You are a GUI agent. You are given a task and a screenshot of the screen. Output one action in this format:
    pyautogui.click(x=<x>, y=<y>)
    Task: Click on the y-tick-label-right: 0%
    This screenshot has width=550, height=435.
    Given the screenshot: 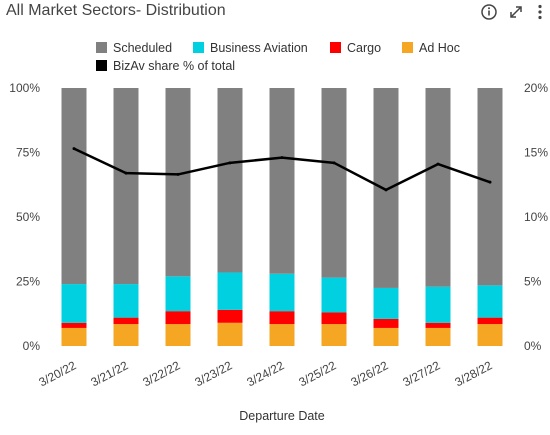 What is the action you would take?
    pyautogui.click(x=533, y=346)
    